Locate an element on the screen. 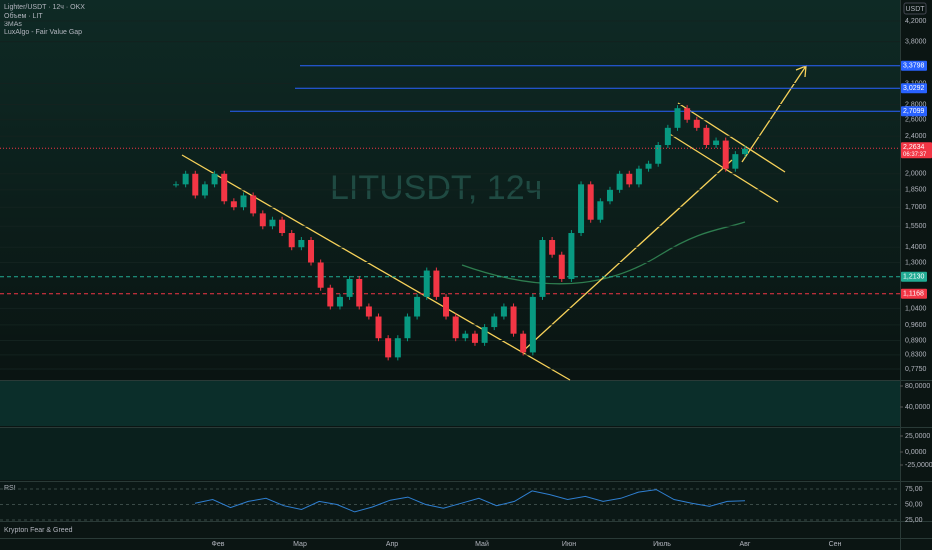  price-tick-label: 0,8300 is located at coordinates (916, 355).